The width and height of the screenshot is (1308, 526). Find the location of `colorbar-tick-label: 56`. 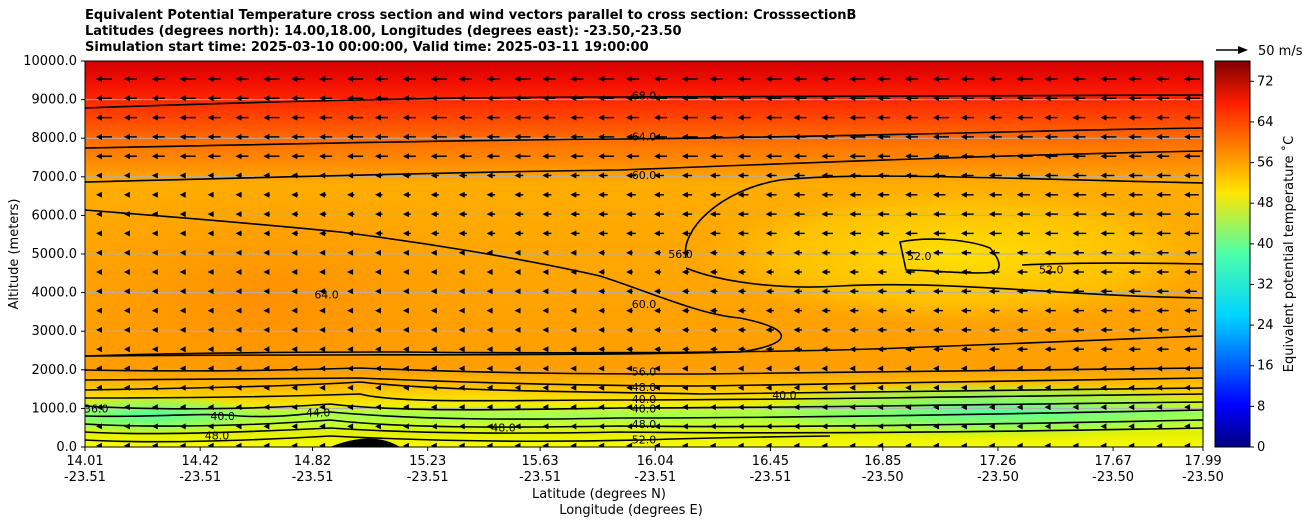

colorbar-tick-label: 56 is located at coordinates (1265, 163).